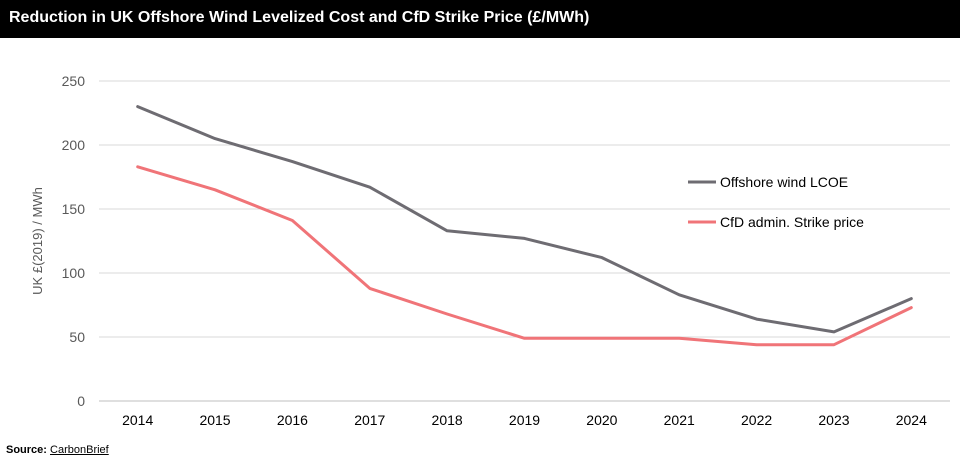  Describe the element at coordinates (79, 450) in the screenshot. I see `source-name: CarbonBrief` at that location.